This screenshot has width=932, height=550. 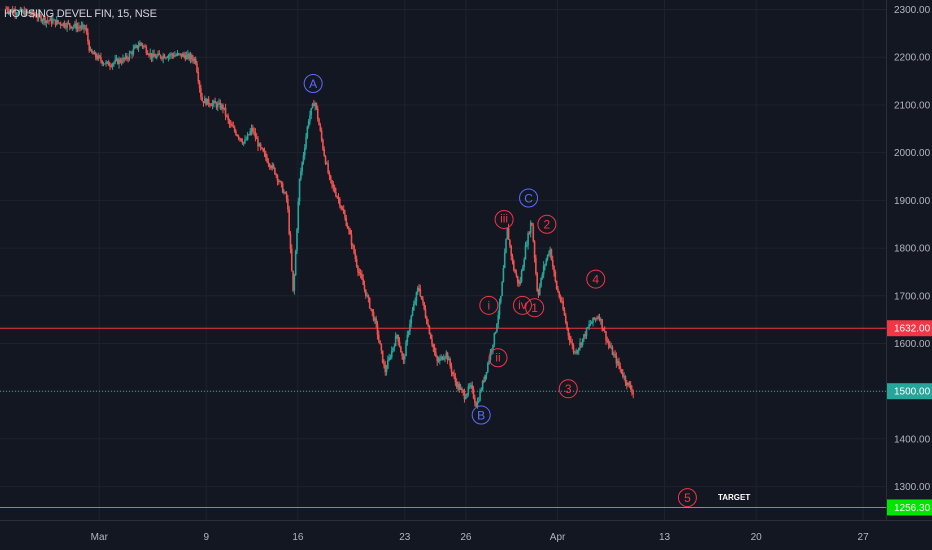 I want to click on annotations: TARGET, so click(x=734, y=497).